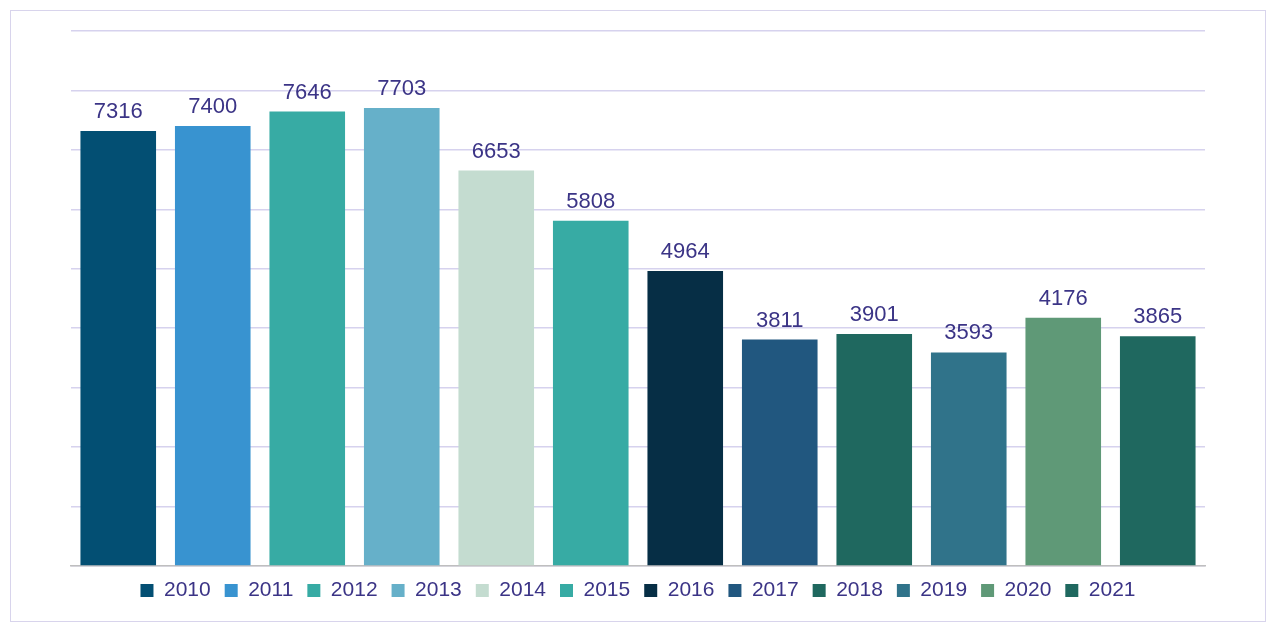 Image resolution: width=1276 pixels, height=634 pixels. What do you see at coordinates (1112, 589) in the screenshot?
I see `legend-label: 2021` at bounding box center [1112, 589].